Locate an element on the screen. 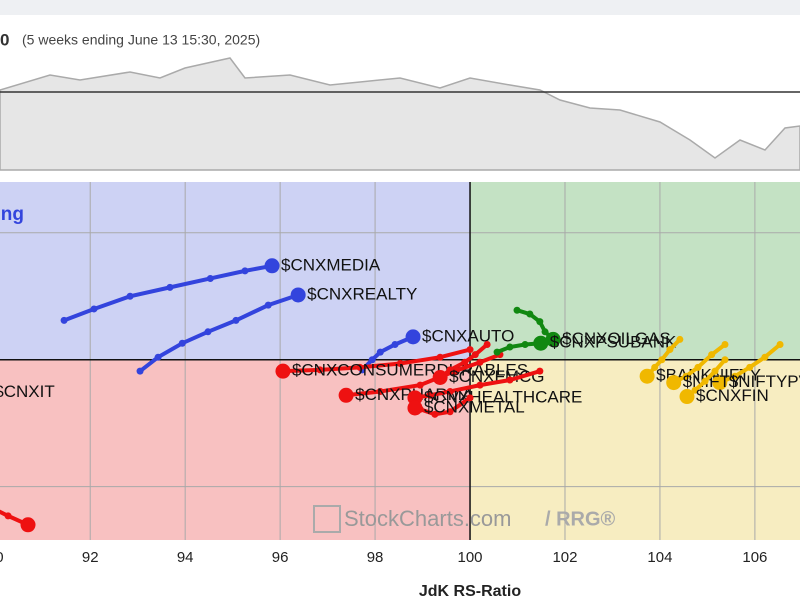  series-label: $CNXMEDIA is located at coordinates (331, 264).